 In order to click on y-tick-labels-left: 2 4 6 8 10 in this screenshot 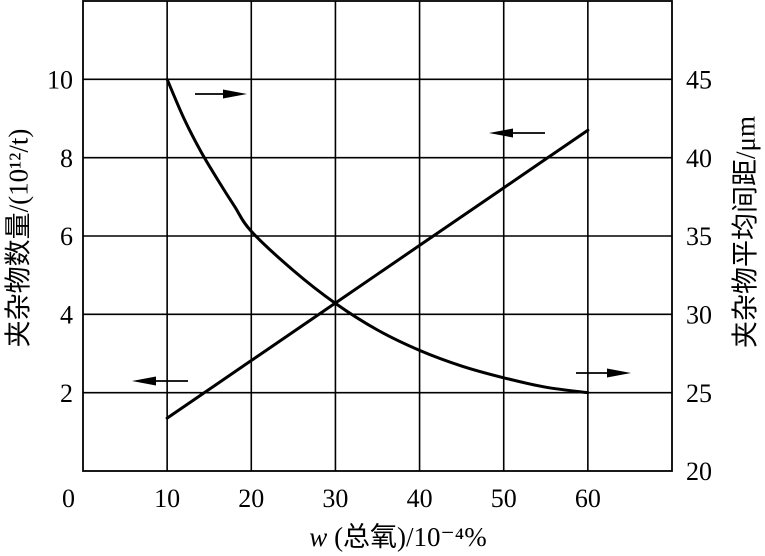, I will do `click(60, 236)`.